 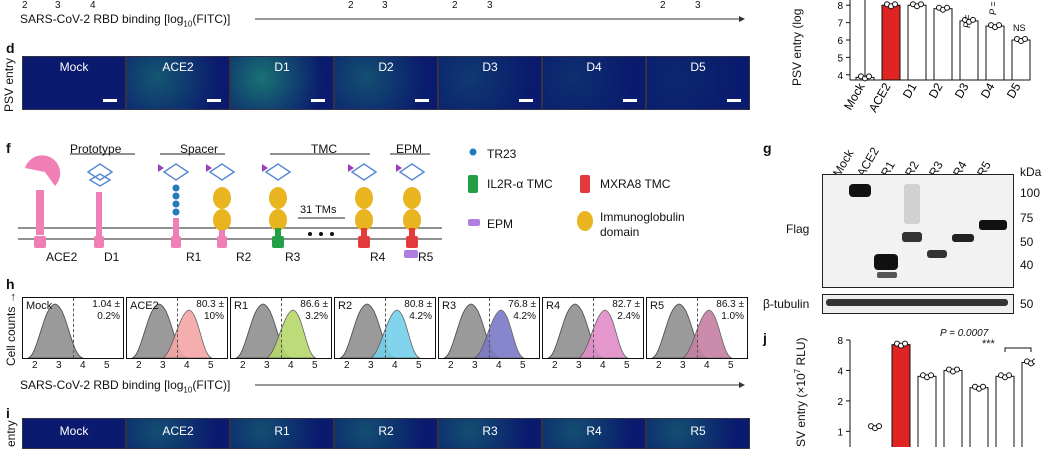 What do you see at coordinates (1027, 242) in the screenshot?
I see `marker-50: 50` at bounding box center [1027, 242].